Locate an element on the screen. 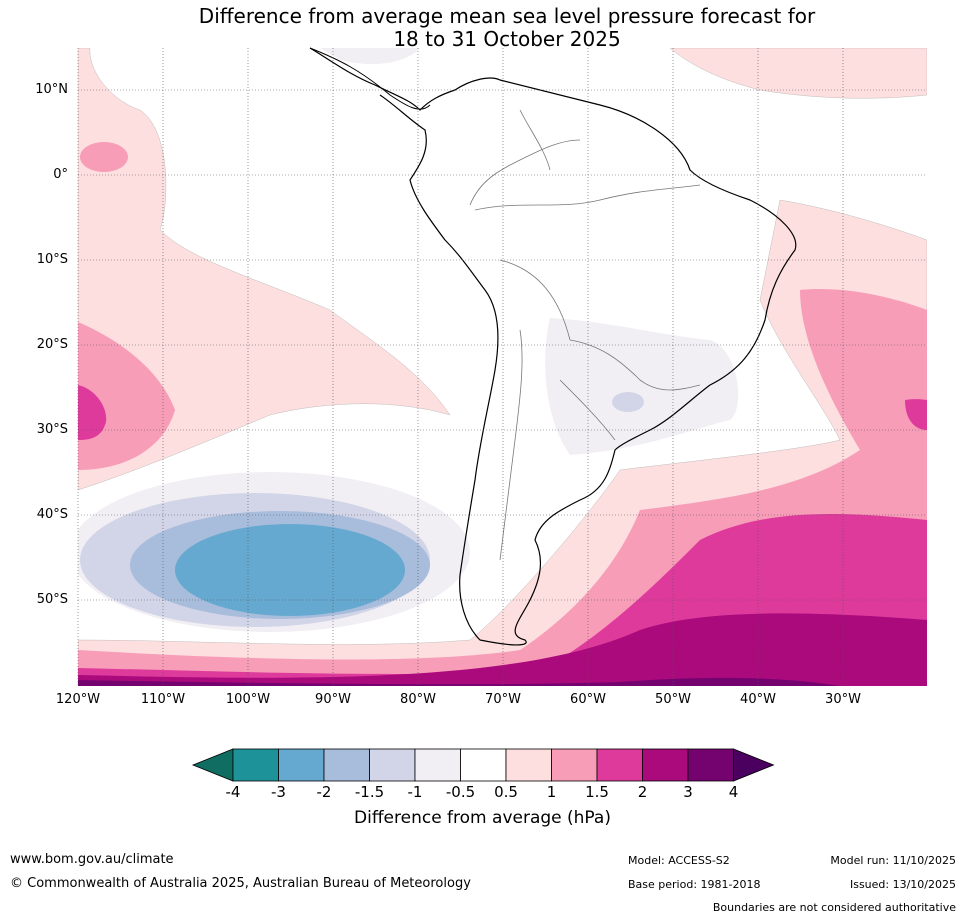 The height and width of the screenshot is (919, 965). colorbar-tick-label: 3 is located at coordinates (688, 792).